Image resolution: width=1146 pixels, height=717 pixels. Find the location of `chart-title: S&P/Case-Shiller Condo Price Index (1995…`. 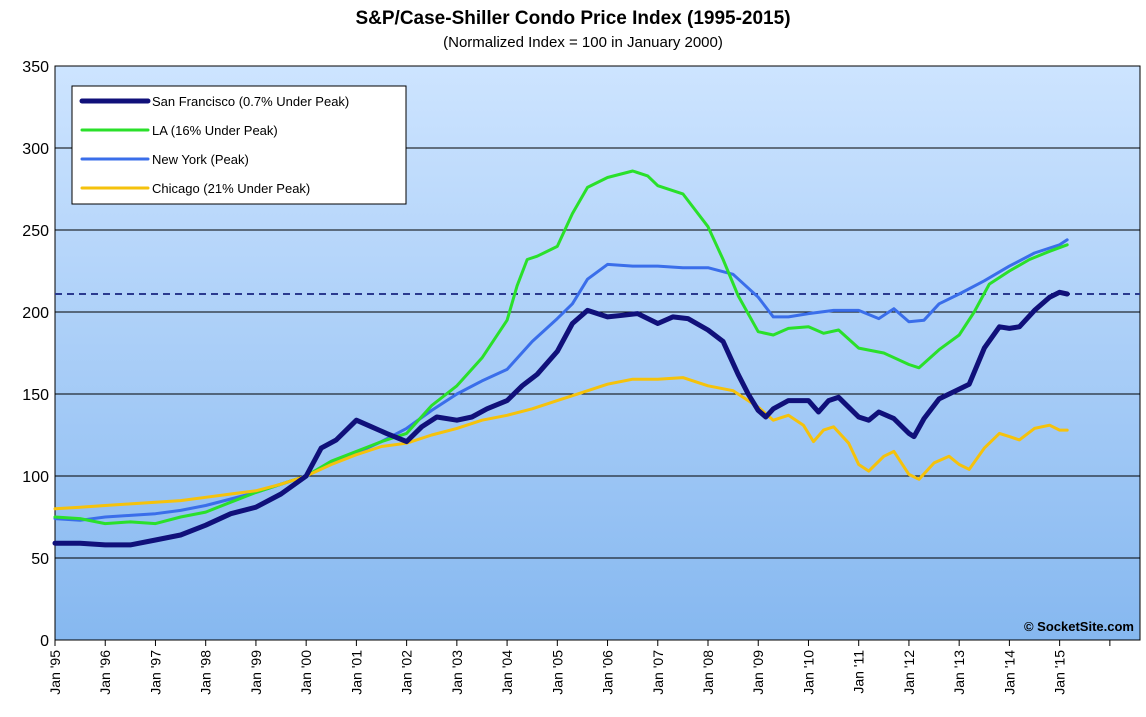

chart-title: S&P/Case-Shiller Condo Price Index (1995… is located at coordinates (572, 18).